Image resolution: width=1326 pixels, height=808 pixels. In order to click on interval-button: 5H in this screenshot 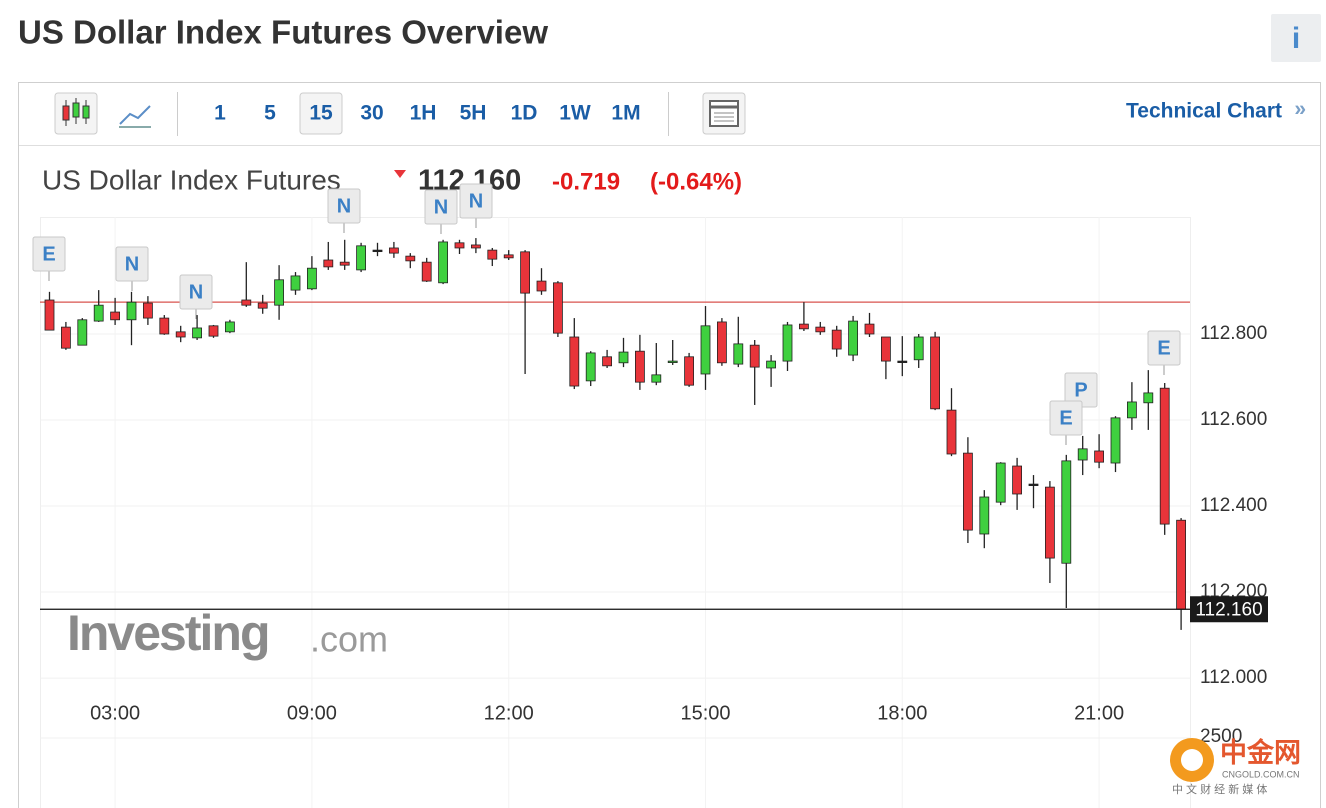, I will do `click(473, 113)`.